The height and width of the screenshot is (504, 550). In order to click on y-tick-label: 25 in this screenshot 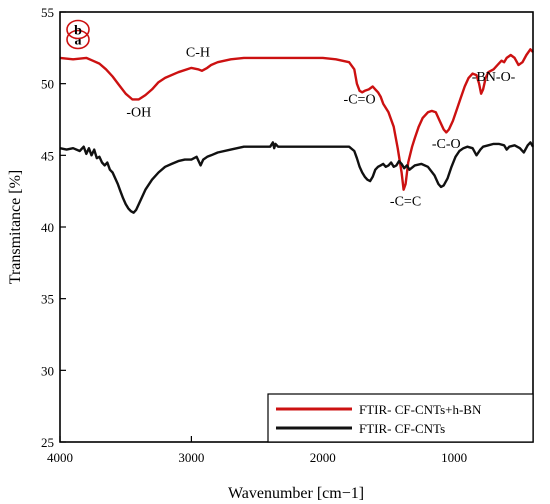, I will do `click(47, 442)`.